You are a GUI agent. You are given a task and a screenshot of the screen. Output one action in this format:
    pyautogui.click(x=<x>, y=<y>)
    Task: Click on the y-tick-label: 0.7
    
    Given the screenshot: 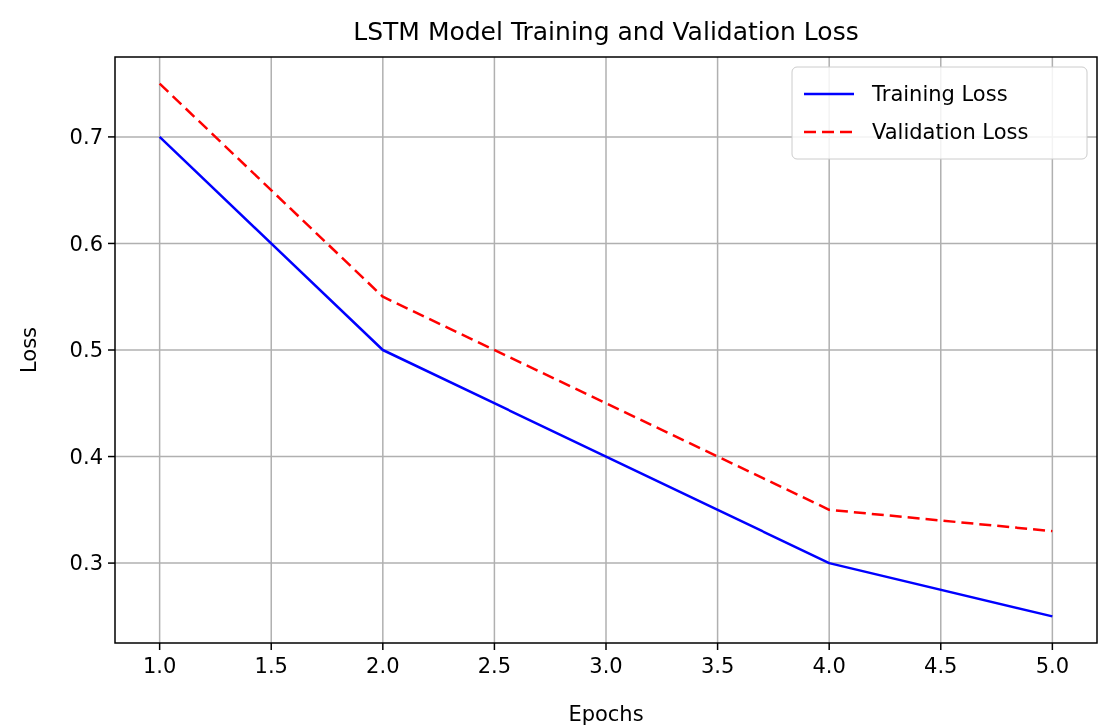 What is the action you would take?
    pyautogui.click(x=86, y=137)
    